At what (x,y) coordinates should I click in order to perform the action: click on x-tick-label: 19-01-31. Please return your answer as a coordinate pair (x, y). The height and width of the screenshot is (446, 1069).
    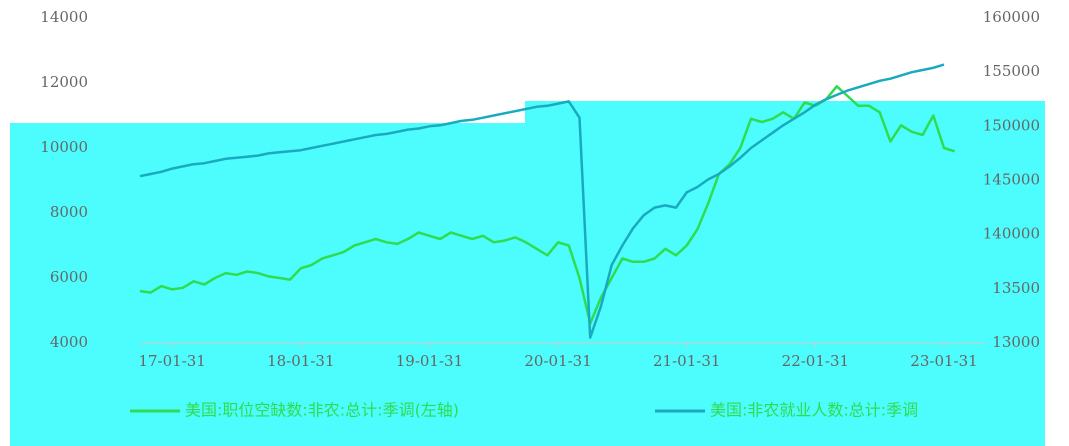
    Looking at the image, I should click on (429, 361).